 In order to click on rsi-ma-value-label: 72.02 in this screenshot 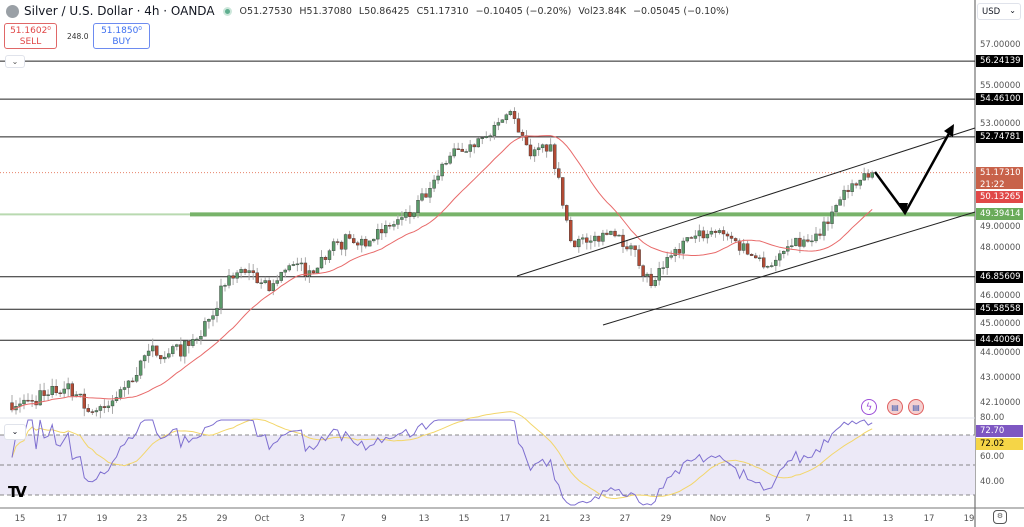, I will do `click(999, 444)`.